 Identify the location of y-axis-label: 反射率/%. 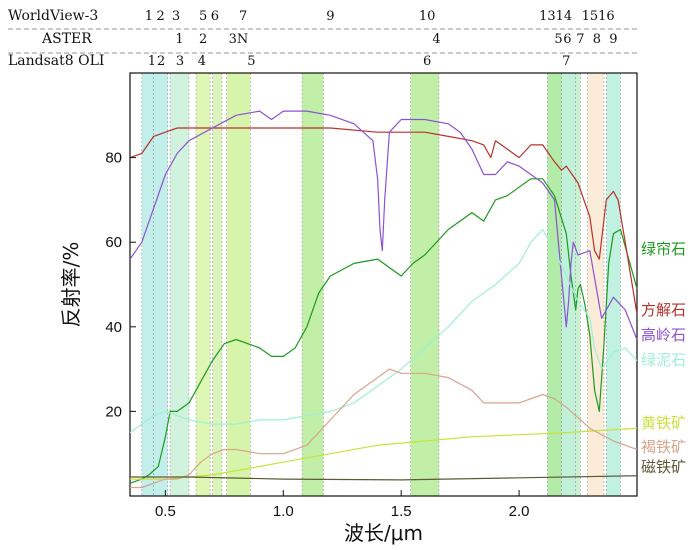
(71, 285).